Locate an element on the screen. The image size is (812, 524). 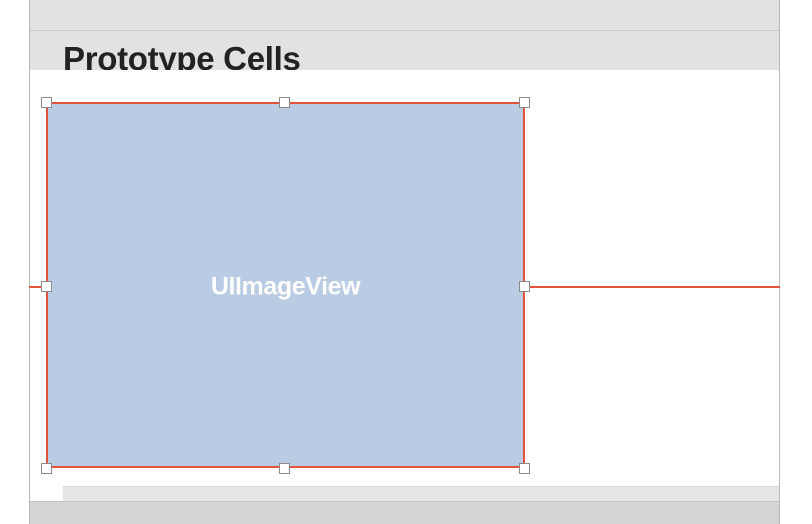
image-view-label: UIImageView is located at coordinates (285, 286).